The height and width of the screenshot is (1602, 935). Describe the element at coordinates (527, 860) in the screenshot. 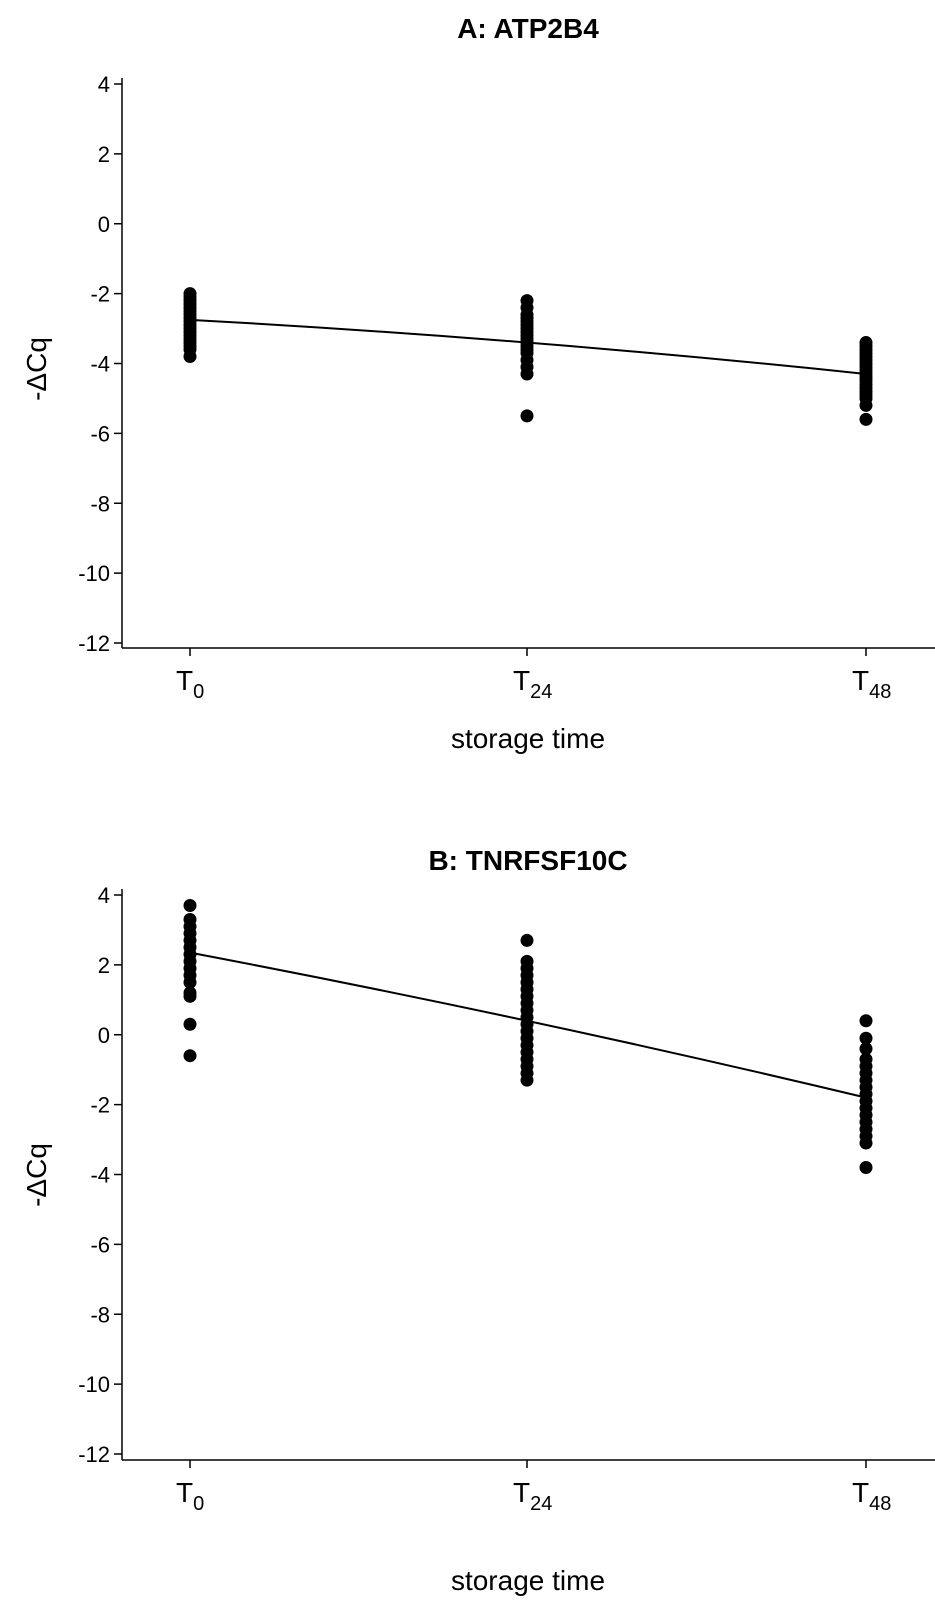

I see `panel-title: B: TNRFSF10C` at that location.